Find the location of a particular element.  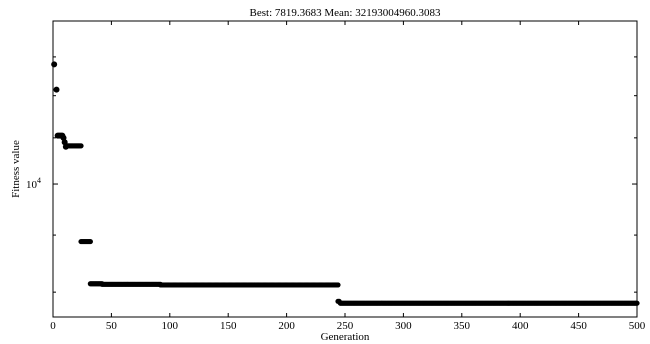

x-tick-label: 100 is located at coordinates (170, 326).